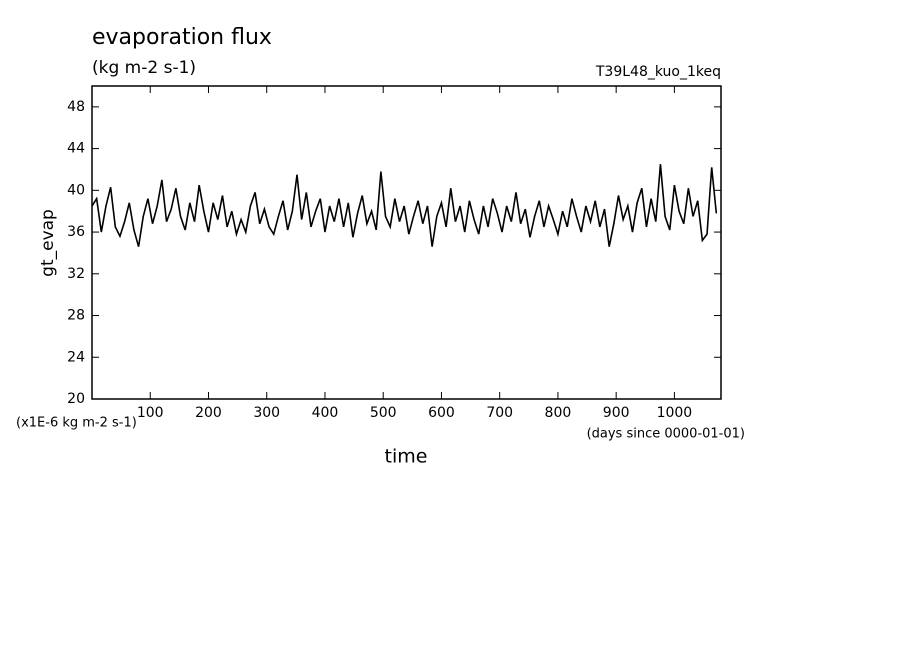  Describe the element at coordinates (558, 413) in the screenshot. I see `x-tick-label: 800` at that location.